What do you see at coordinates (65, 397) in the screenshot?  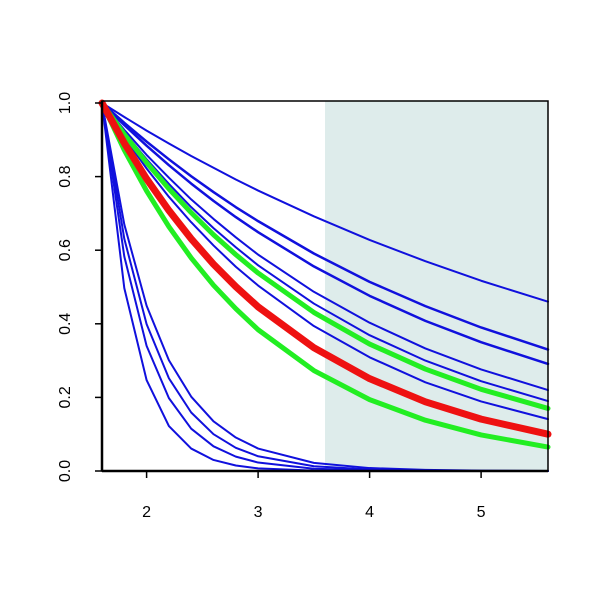 I see `y-tick-label: 0.2` at bounding box center [65, 397].